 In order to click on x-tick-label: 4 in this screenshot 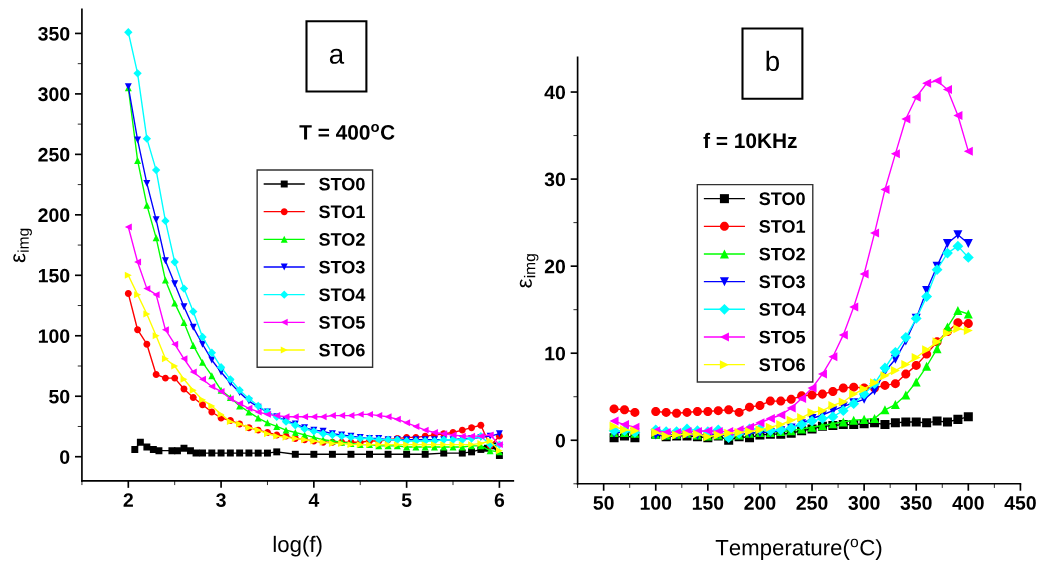, I will do `click(314, 500)`.